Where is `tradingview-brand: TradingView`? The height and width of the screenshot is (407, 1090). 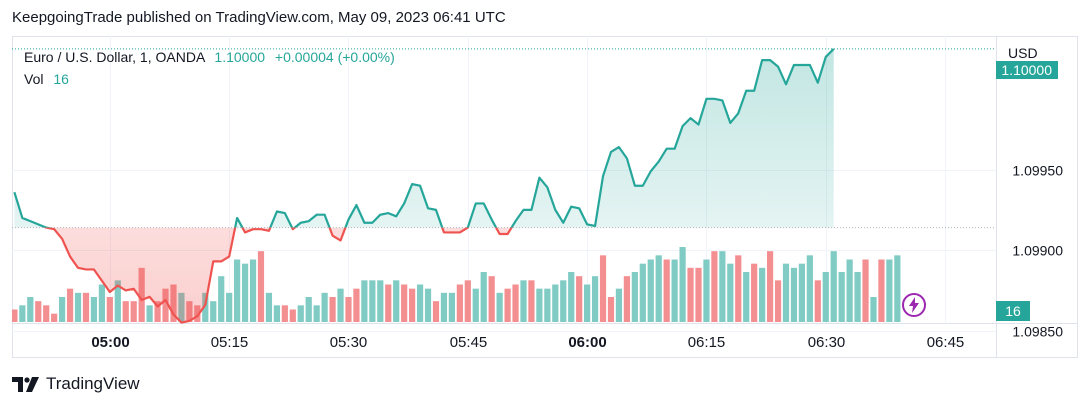
tradingview-brand: TradingView is located at coordinates (93, 383).